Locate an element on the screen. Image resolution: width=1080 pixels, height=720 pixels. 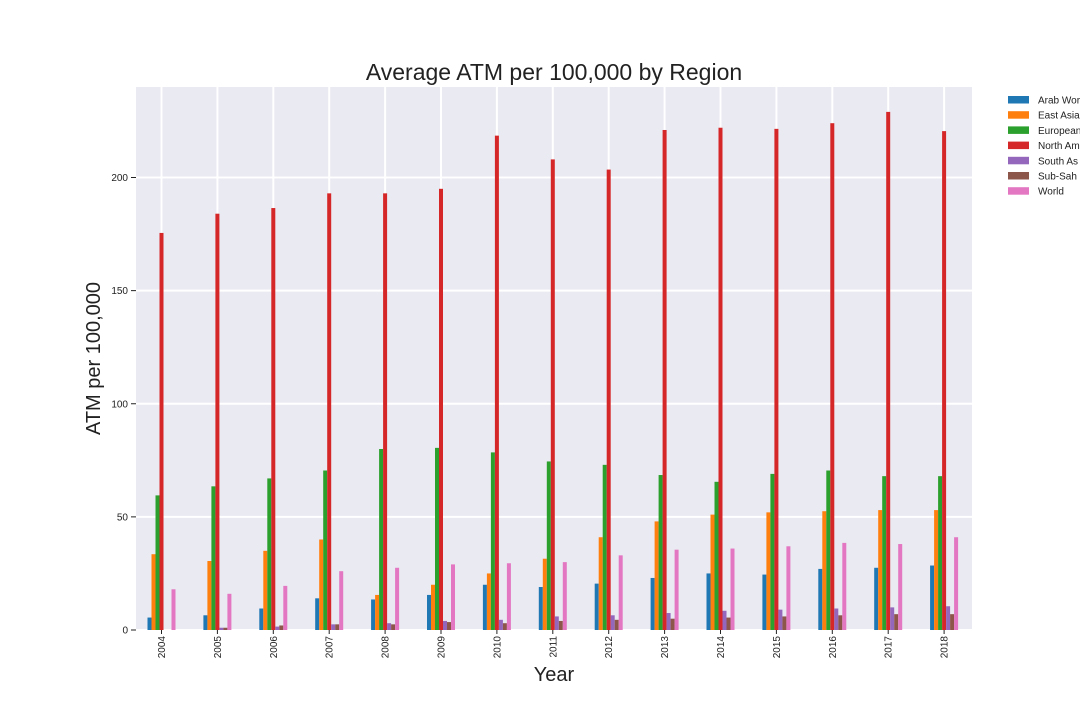
legend-label: East Asia is located at coordinates (1059, 116).